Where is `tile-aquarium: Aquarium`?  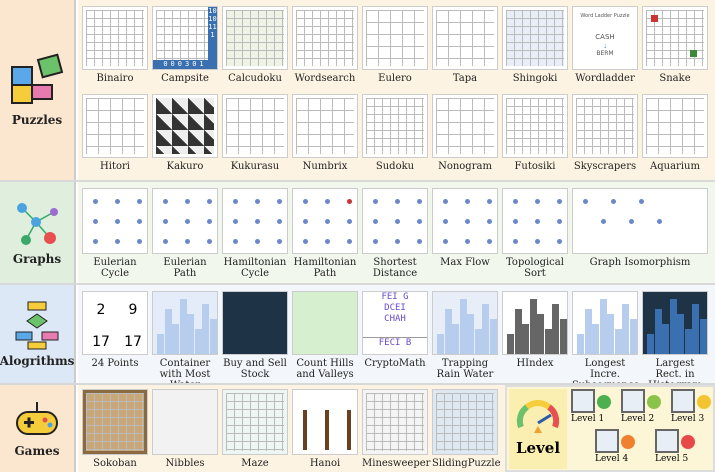
tile-aquarium: Aquarium is located at coordinates (675, 133).